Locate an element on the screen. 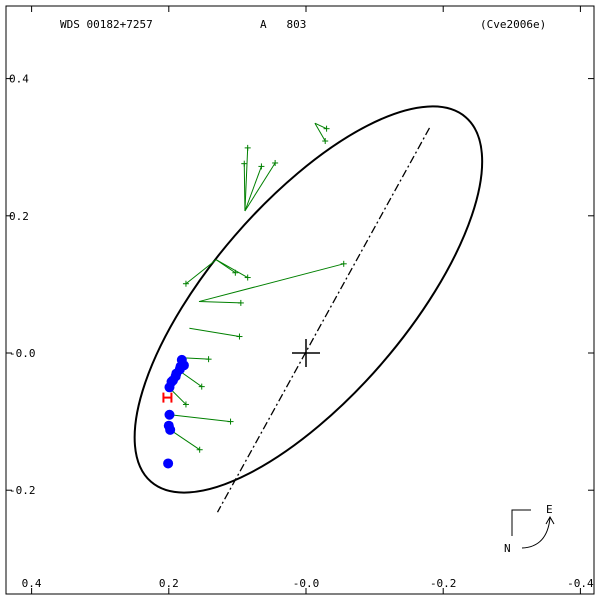 The height and width of the screenshot is (600, 600). compass-icon: E N is located at coordinates (529, 529).